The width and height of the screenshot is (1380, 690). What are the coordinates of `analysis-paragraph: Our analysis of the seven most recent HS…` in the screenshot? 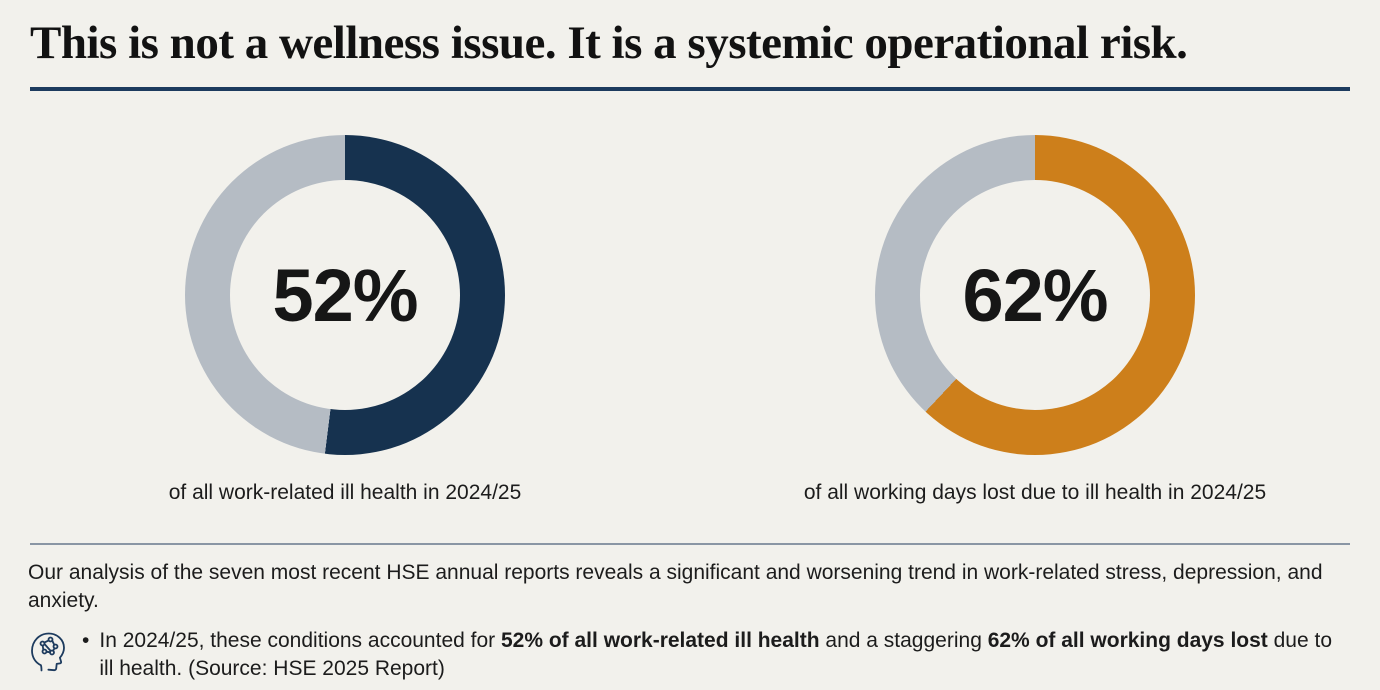 It's located at (675, 586).